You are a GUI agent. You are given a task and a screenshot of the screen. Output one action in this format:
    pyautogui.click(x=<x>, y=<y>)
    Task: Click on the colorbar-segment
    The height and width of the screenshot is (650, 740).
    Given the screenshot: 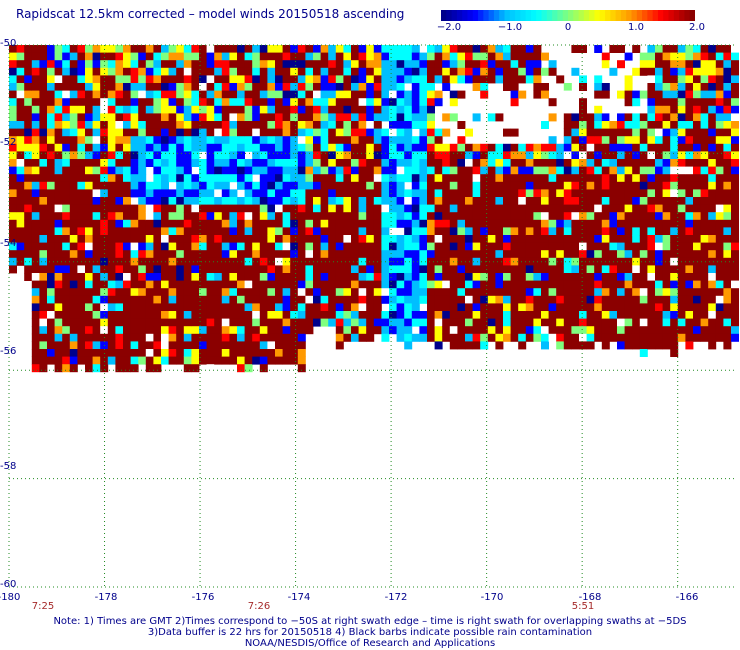 What is the action you would take?
    pyautogui.click(x=586, y=15)
    